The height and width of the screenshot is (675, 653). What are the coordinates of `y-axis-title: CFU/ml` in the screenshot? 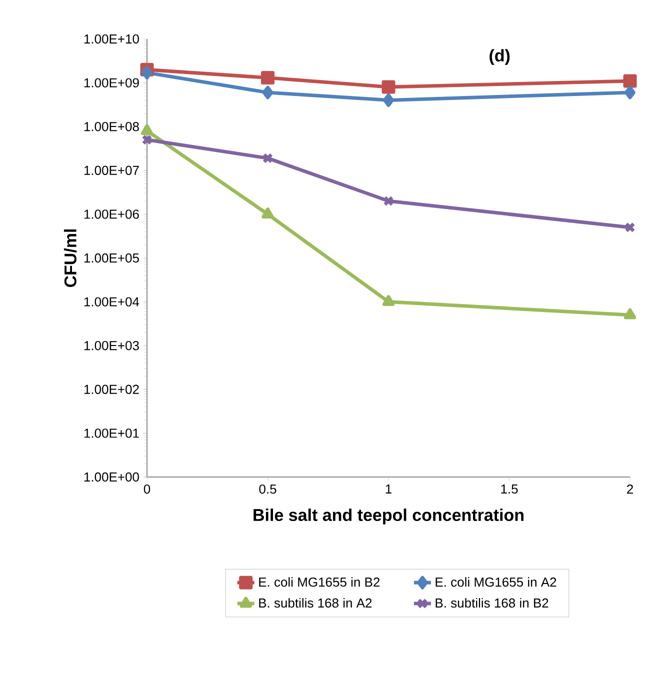 It's located at (70, 258).